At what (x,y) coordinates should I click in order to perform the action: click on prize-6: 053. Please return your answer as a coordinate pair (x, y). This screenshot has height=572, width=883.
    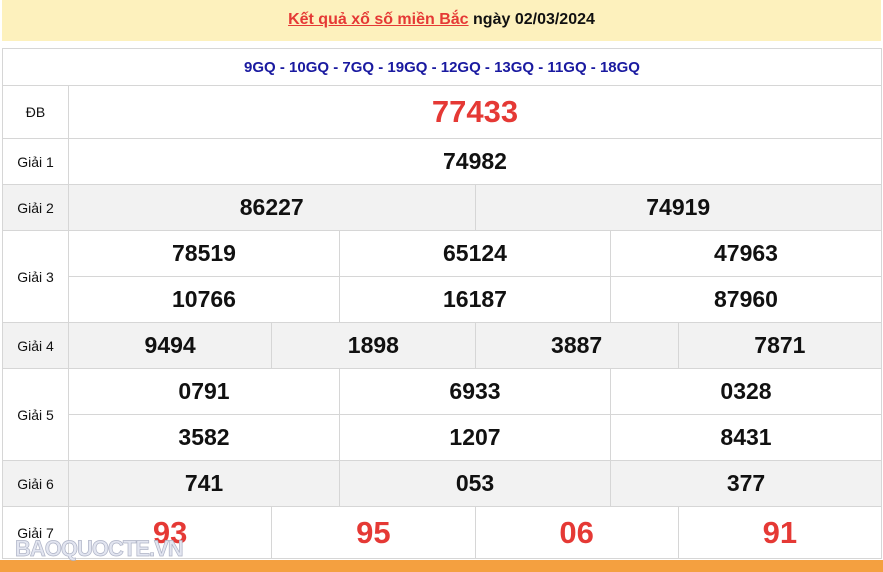
    Looking at the image, I should click on (475, 483).